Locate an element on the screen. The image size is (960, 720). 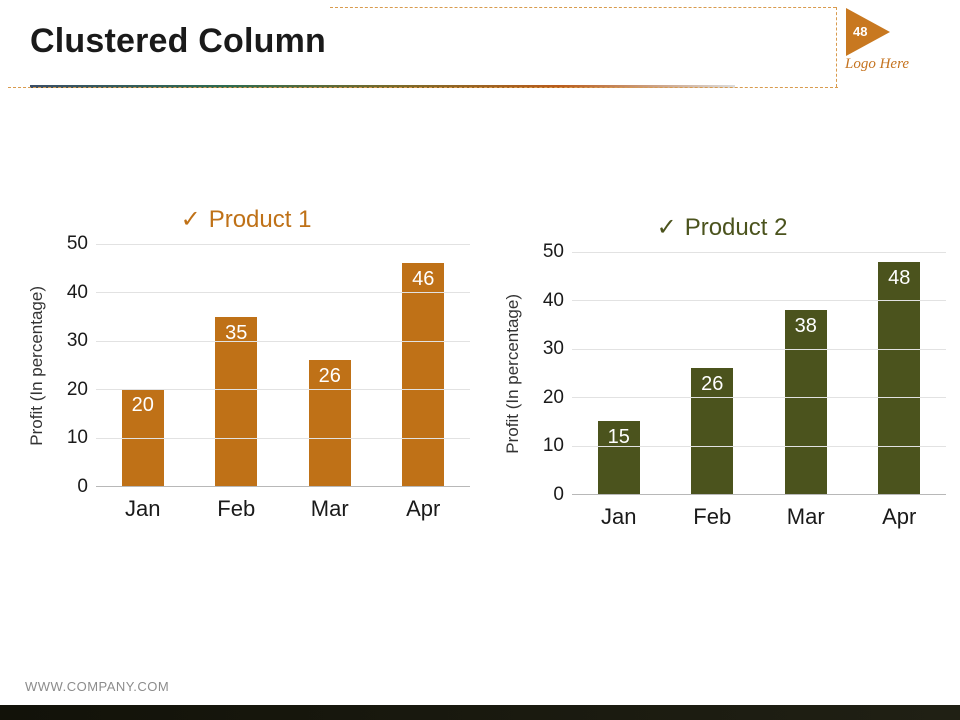
footer-url: WWW.COMPANY.COM is located at coordinates (97, 686).